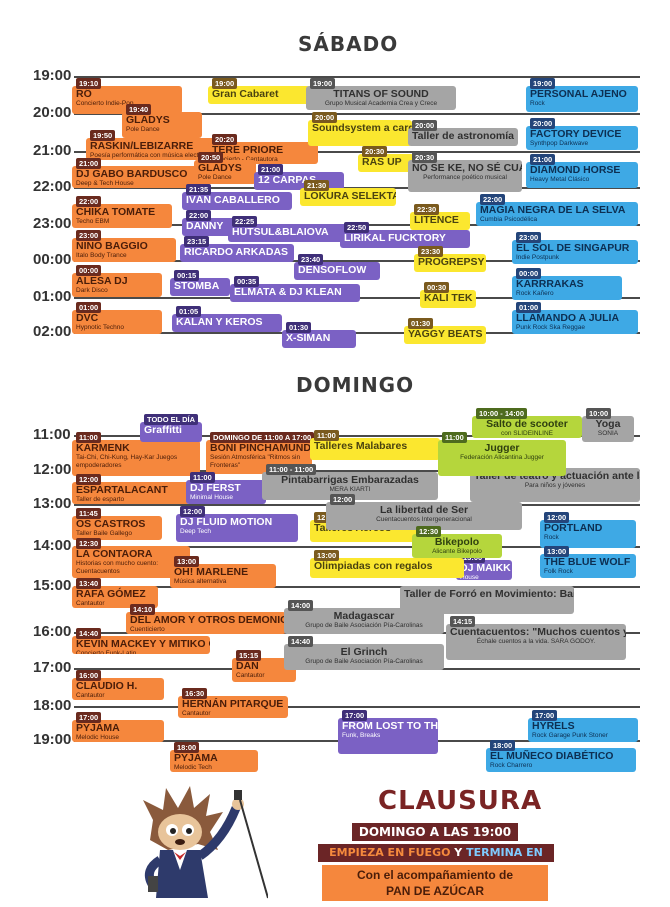 The image size is (670, 907). I want to click on event-block: RAS UP, so click(386, 163).